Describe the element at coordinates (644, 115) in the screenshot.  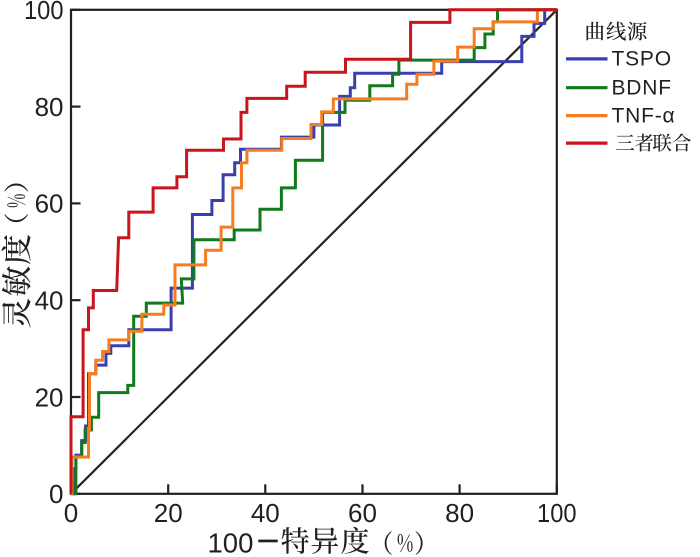
I see `svg-text: TNF-α` at that location.